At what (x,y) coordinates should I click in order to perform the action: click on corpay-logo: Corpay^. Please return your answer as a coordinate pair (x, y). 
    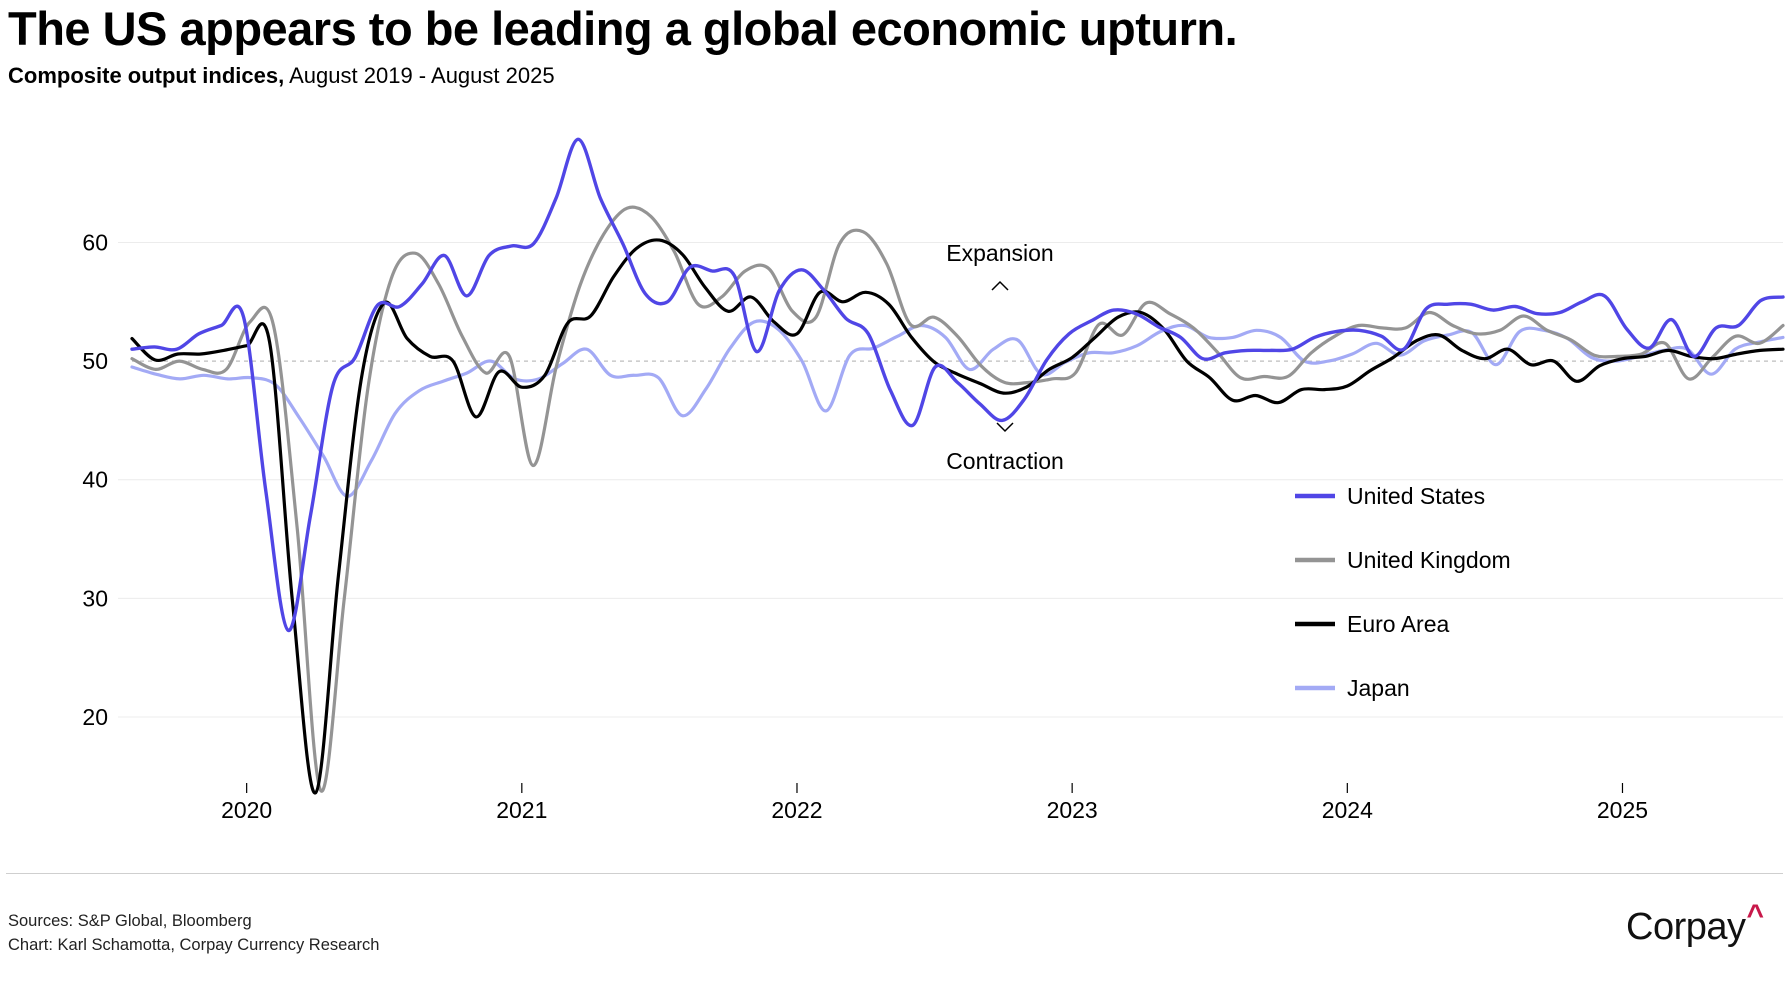
    Looking at the image, I should click on (1695, 924).